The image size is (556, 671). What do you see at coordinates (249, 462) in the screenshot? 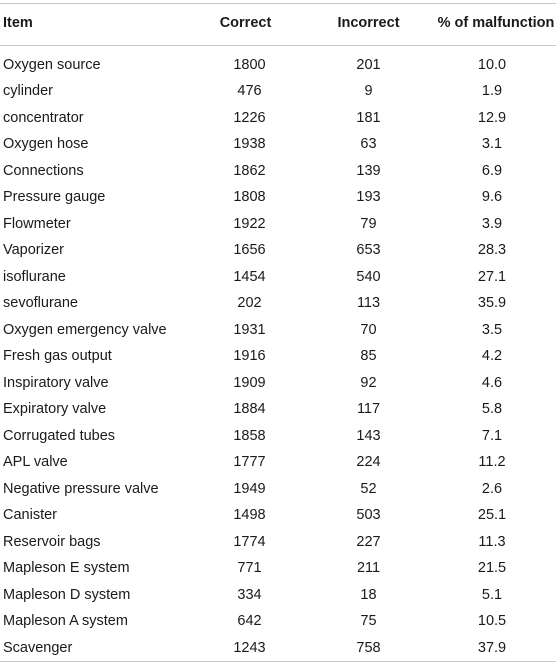
I see `cell-correct: 1777` at bounding box center [249, 462].